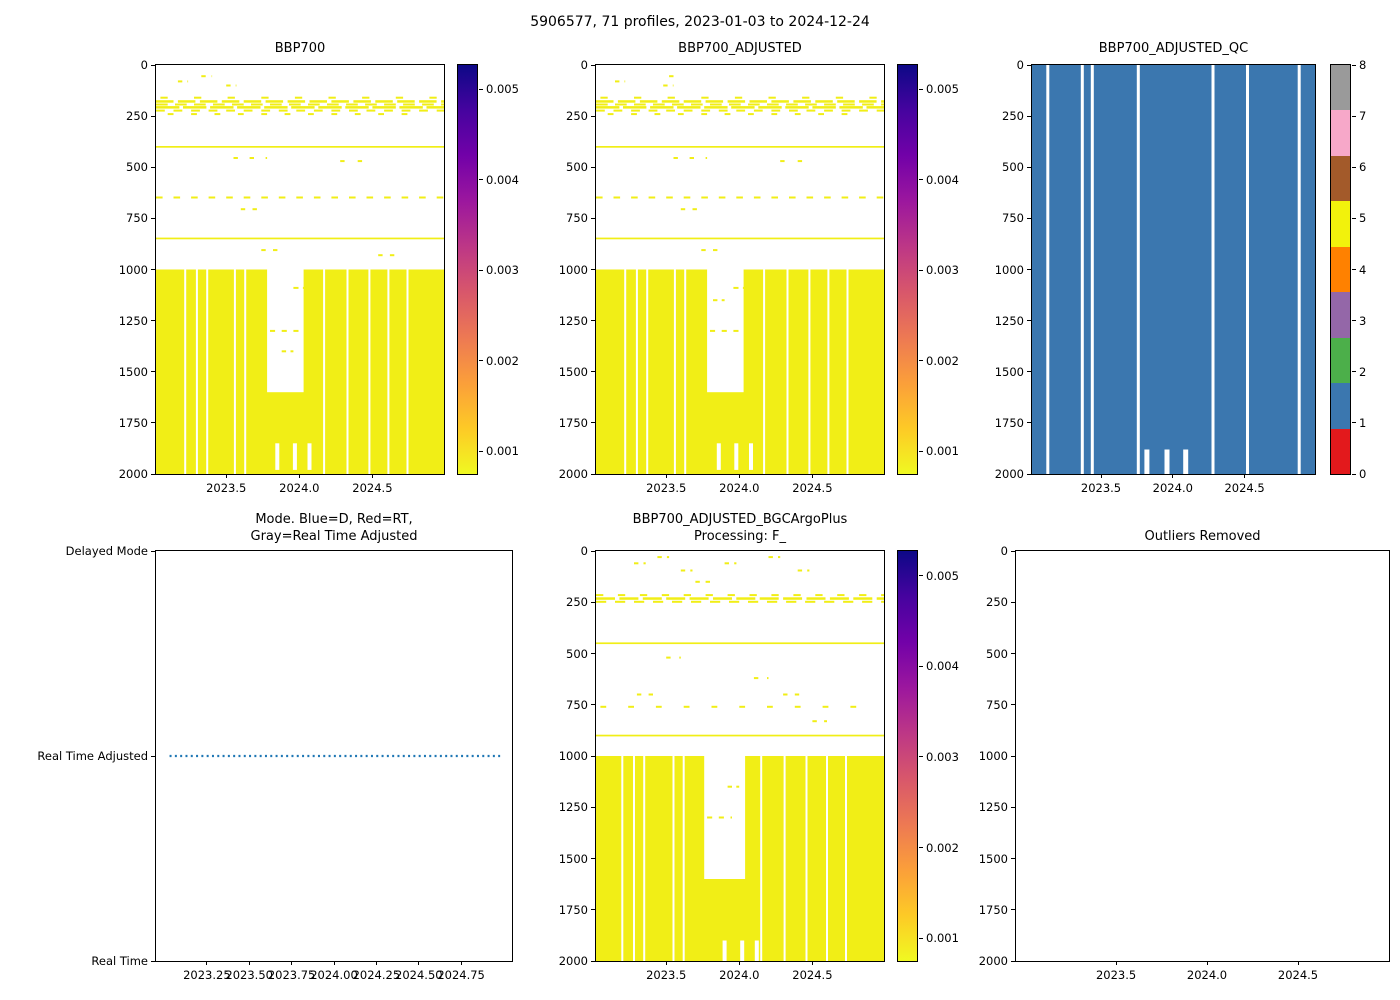 This screenshot has width=1400, height=1000. What do you see at coordinates (942, 666) in the screenshot?
I see `colorbar-tick-label: 0.004` at bounding box center [942, 666].